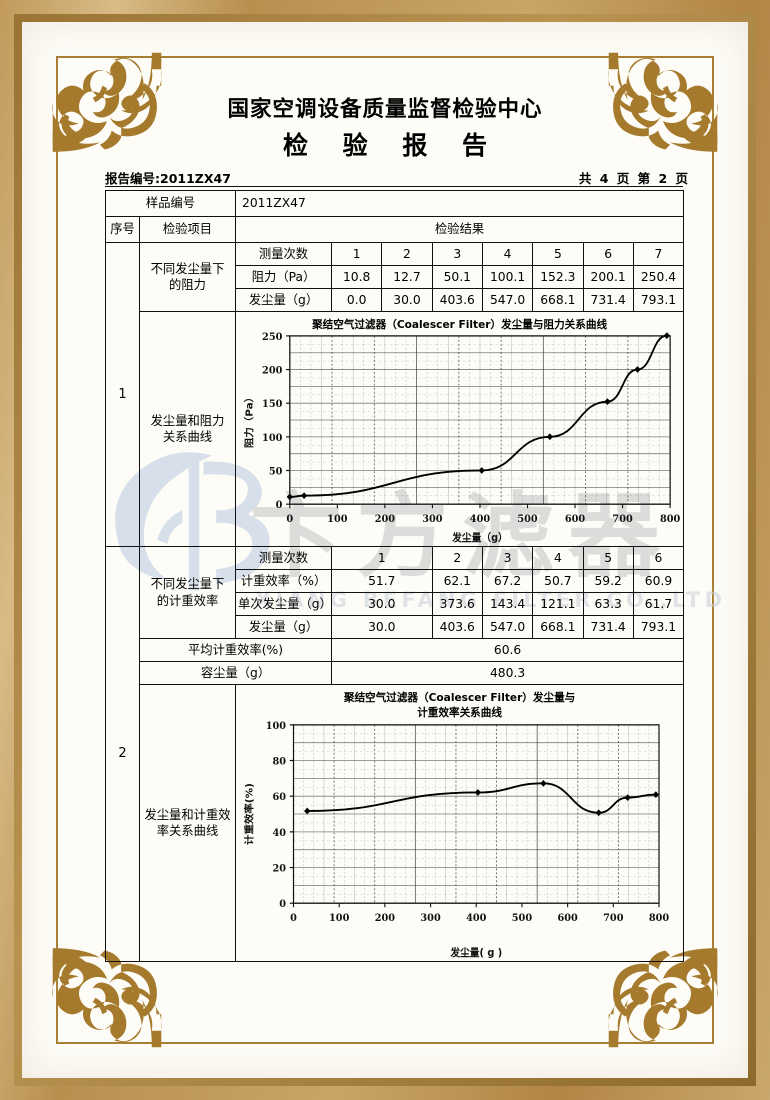 The image size is (770, 1100). I want to click on b2-single-6: 61.7, so click(658, 604).